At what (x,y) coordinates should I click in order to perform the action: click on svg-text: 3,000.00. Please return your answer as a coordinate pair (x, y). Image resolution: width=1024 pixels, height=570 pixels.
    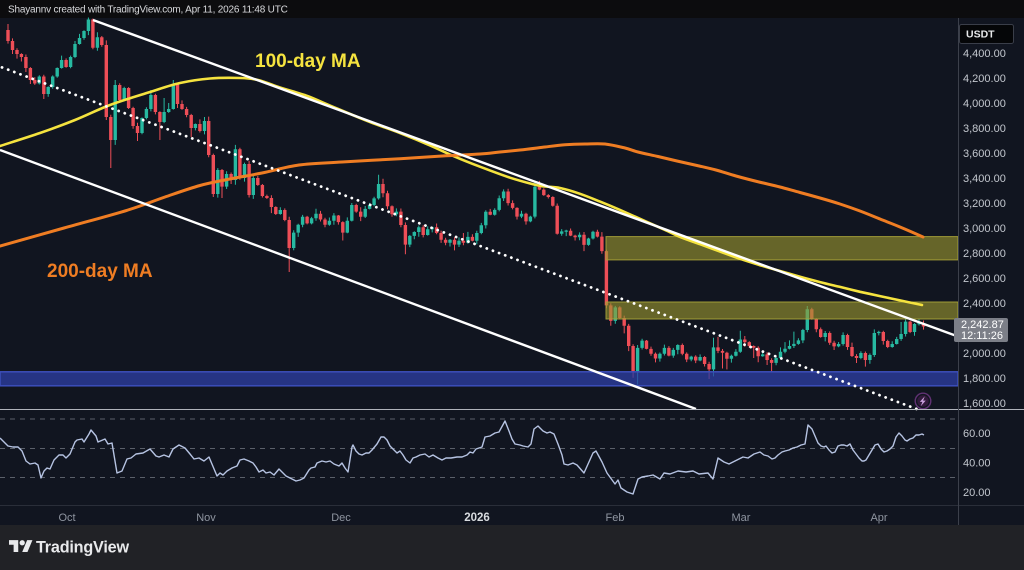
    Looking at the image, I should click on (984, 229).